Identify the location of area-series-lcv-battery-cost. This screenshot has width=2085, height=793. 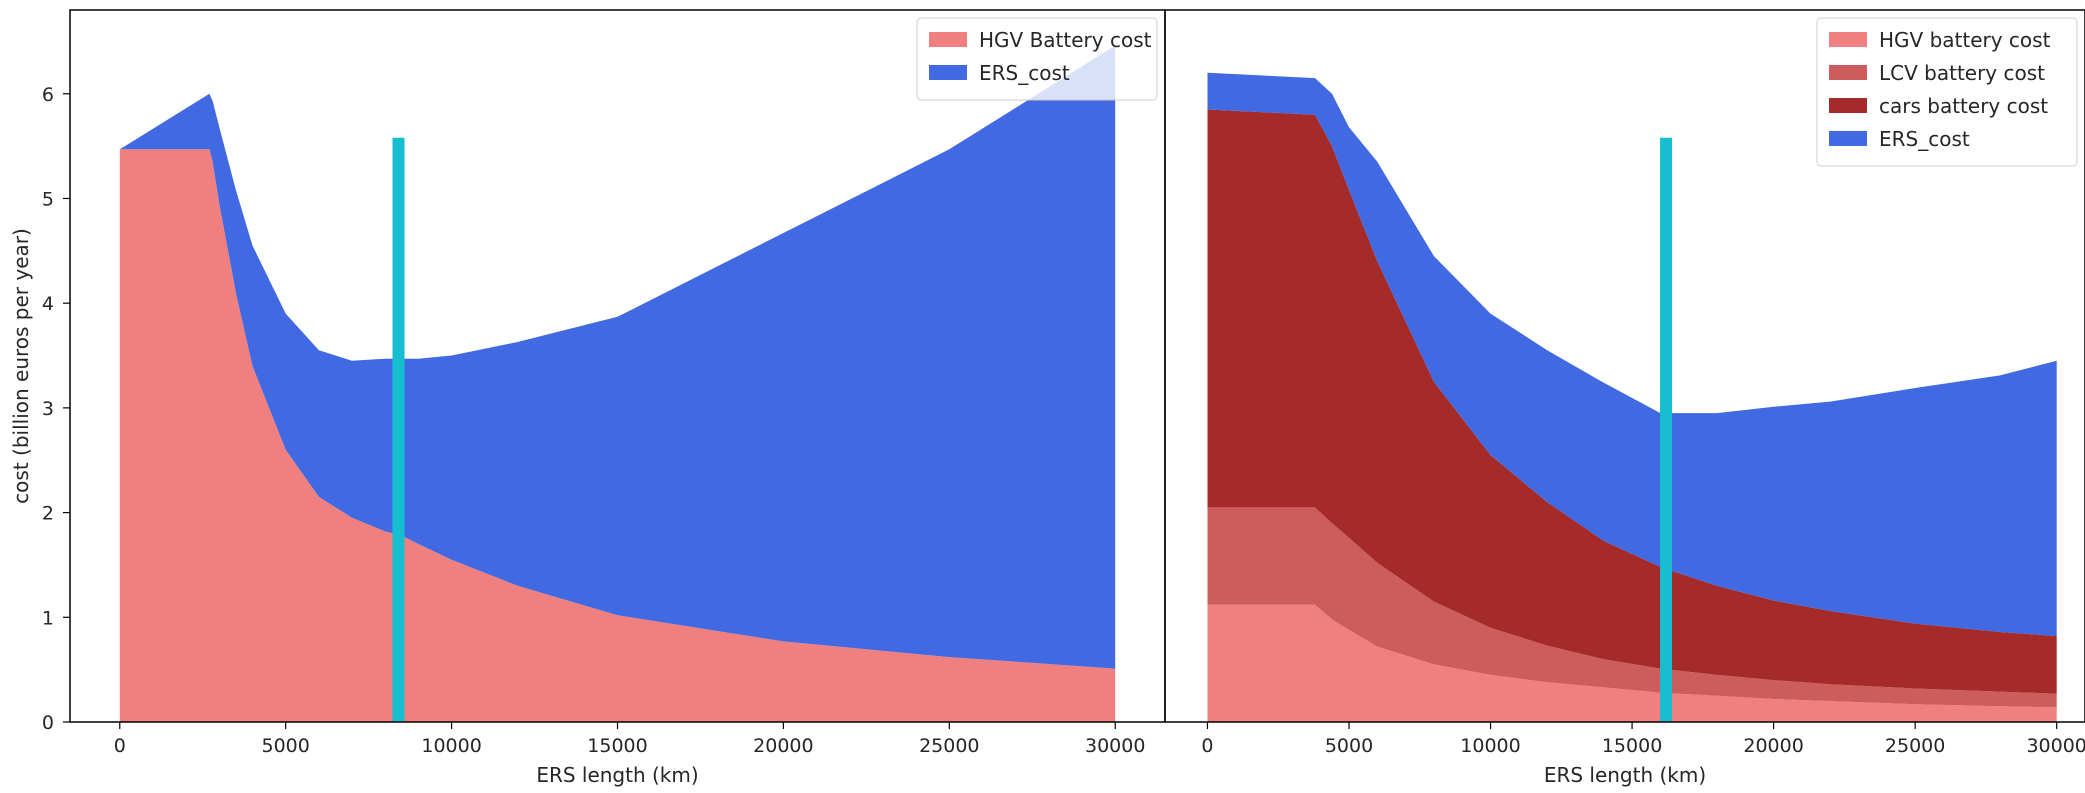
(1632, 607).